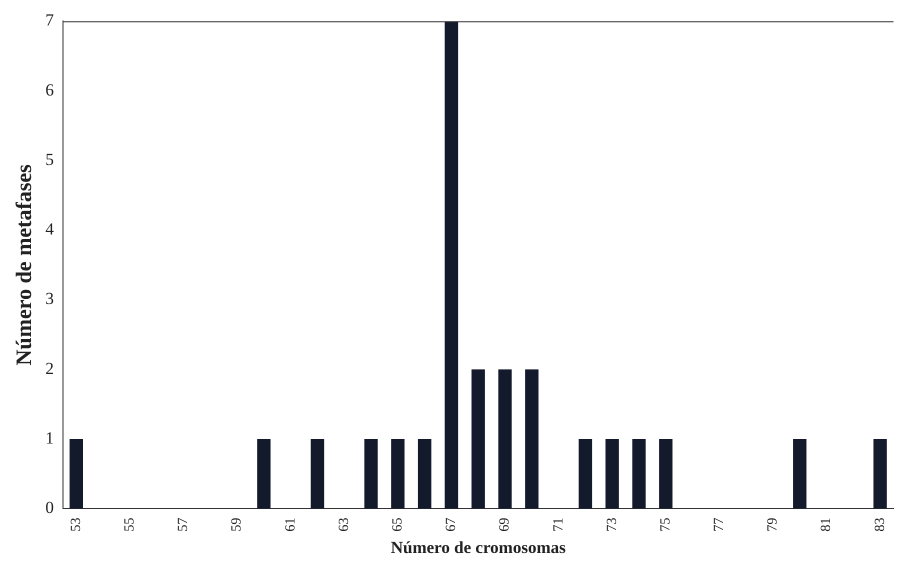 The height and width of the screenshot is (571, 908). What do you see at coordinates (452, 525) in the screenshot?
I see `x-tick-label: 67` at bounding box center [452, 525].